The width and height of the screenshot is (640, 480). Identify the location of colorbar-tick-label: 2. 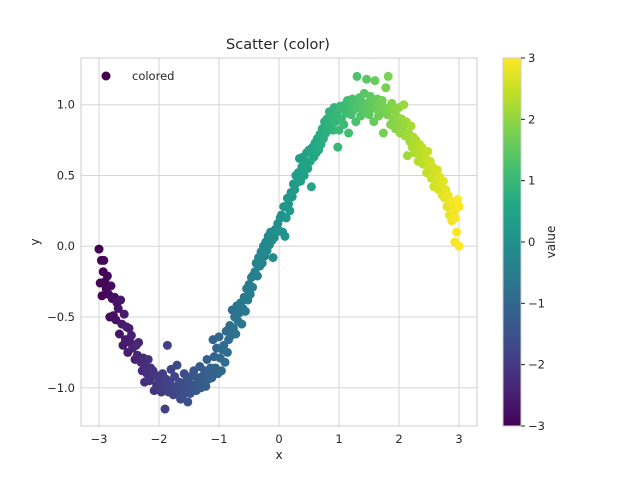
(531, 119).